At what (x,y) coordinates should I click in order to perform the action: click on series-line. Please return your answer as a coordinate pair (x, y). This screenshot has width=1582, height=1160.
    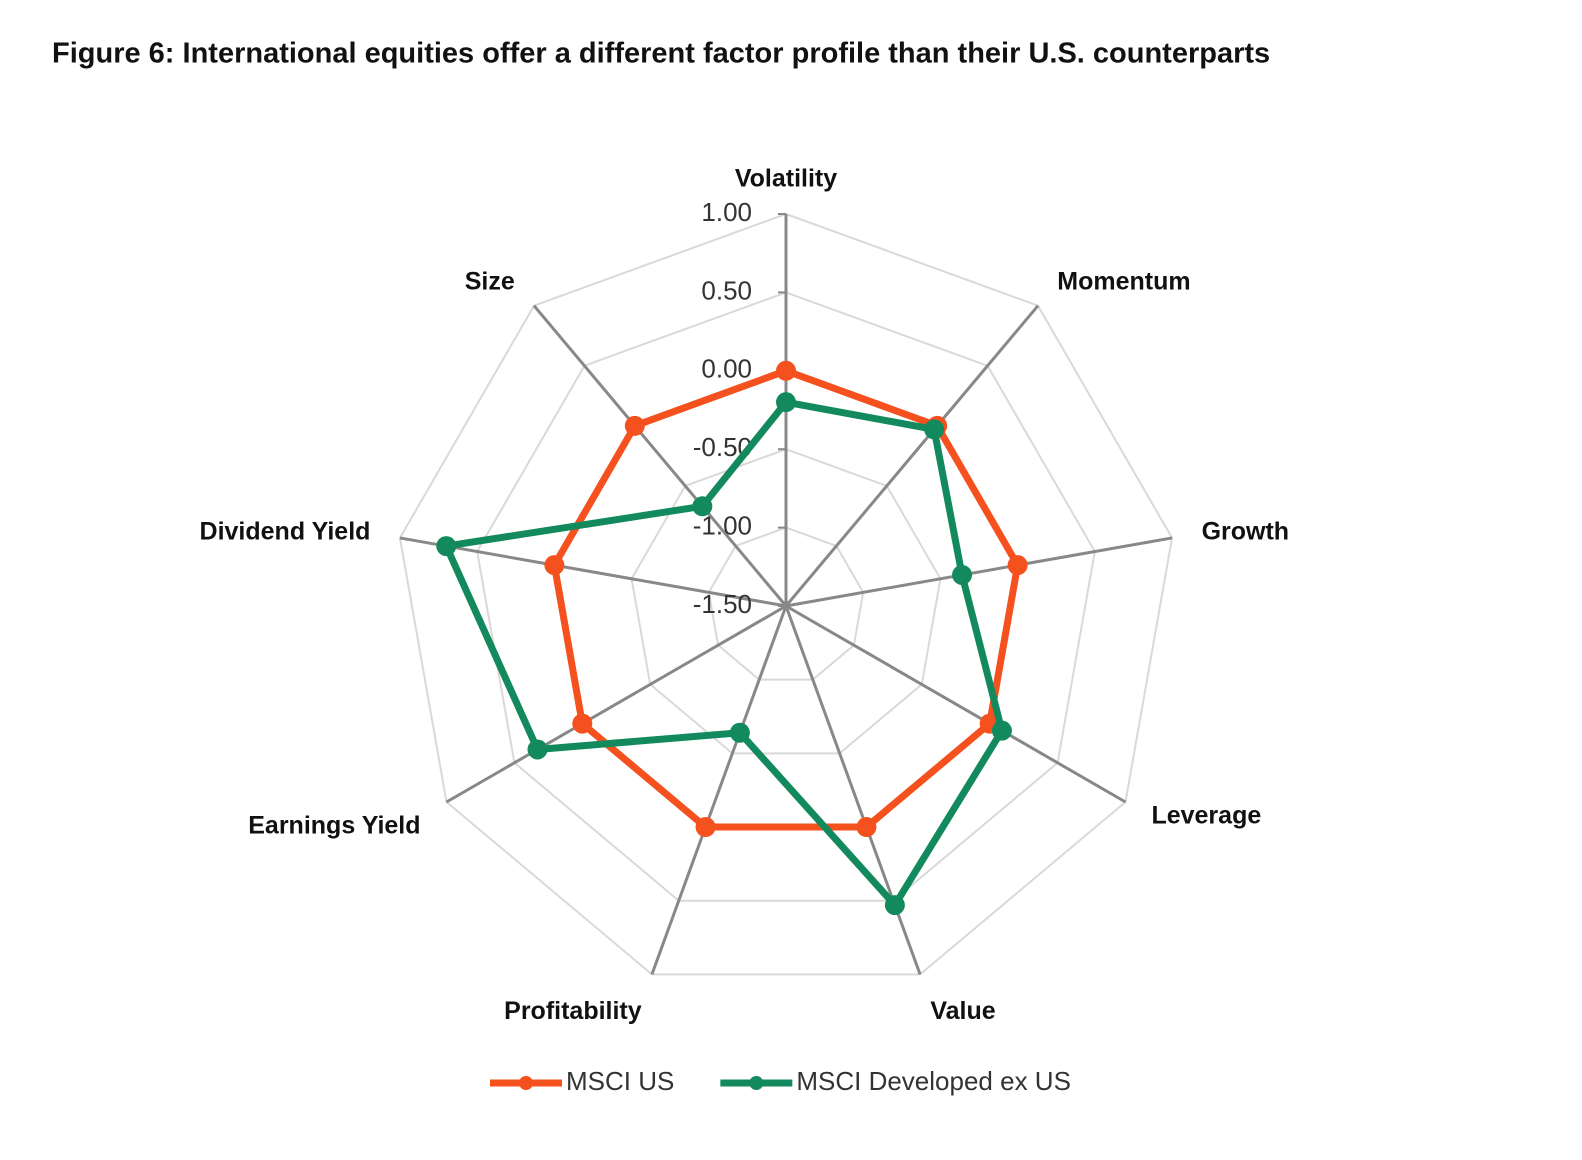
    Looking at the image, I should click on (786, 599).